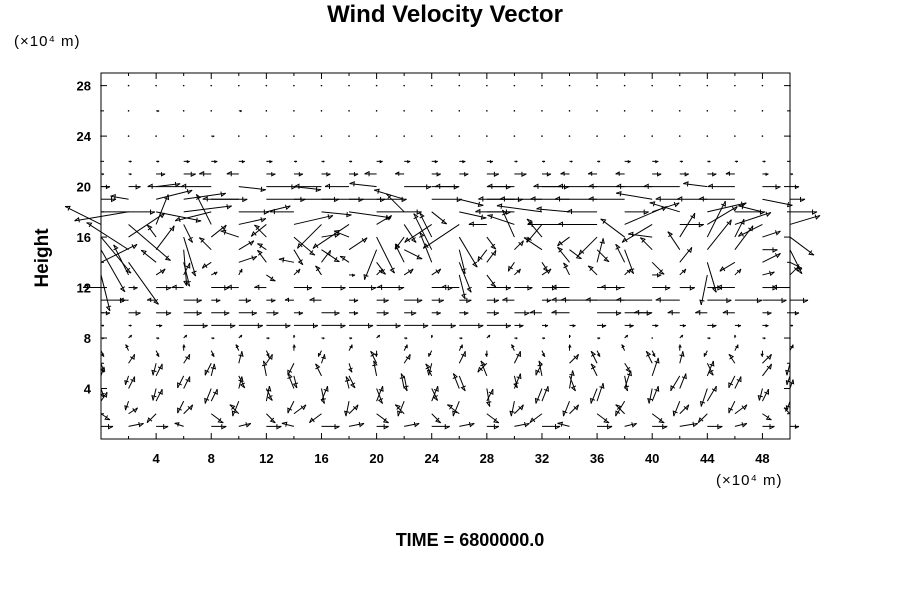 Image resolution: width=900 pixels, height=600 pixels. I want to click on x-axis-unit: (×10⁴ m), so click(749, 480).